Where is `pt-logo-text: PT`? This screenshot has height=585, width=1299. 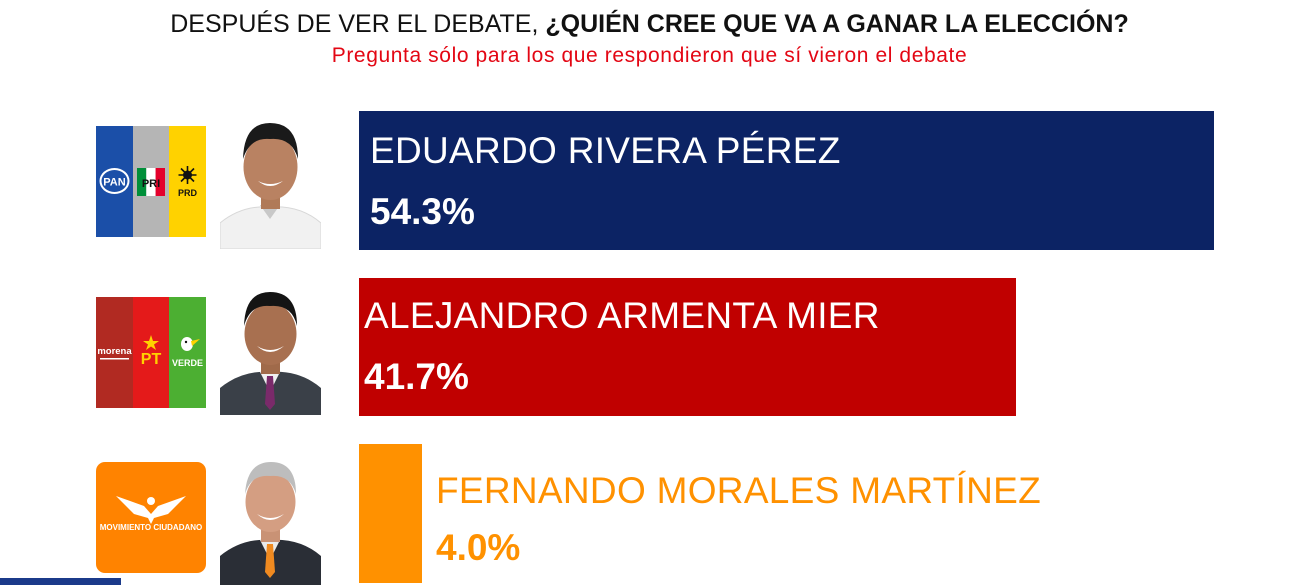
pt-logo-text: PT is located at coordinates (151, 359).